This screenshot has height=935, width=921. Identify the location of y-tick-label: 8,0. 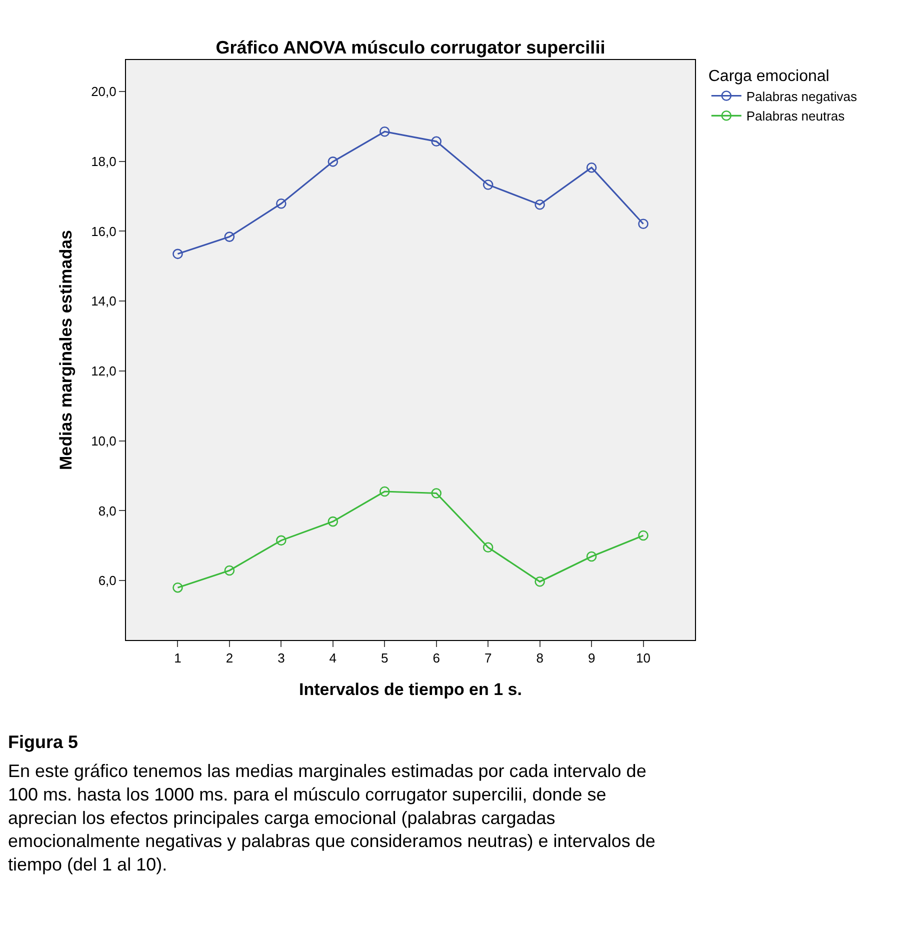
(107, 510).